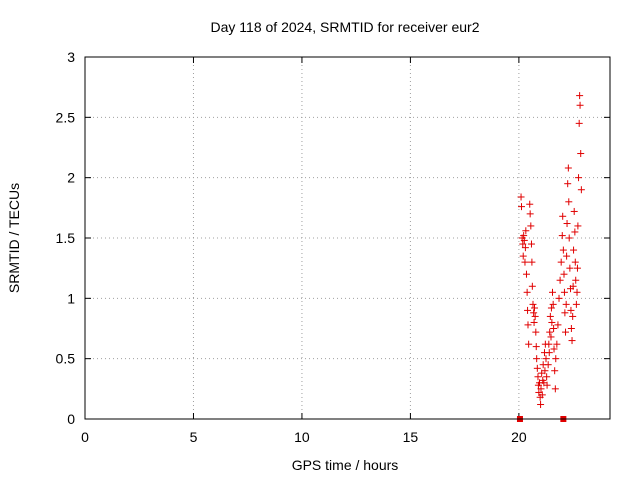 This screenshot has width=640, height=480. Describe the element at coordinates (14, 238) in the screenshot. I see `y-axis-label: SRMTID / TECUs` at that location.